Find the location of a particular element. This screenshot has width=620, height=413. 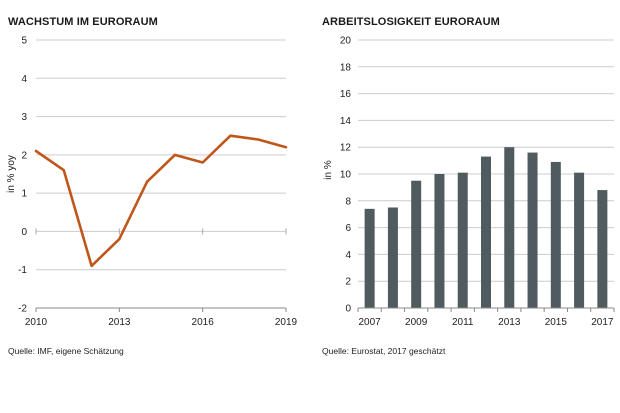

y-tick-label: 10 is located at coordinates (346, 175).